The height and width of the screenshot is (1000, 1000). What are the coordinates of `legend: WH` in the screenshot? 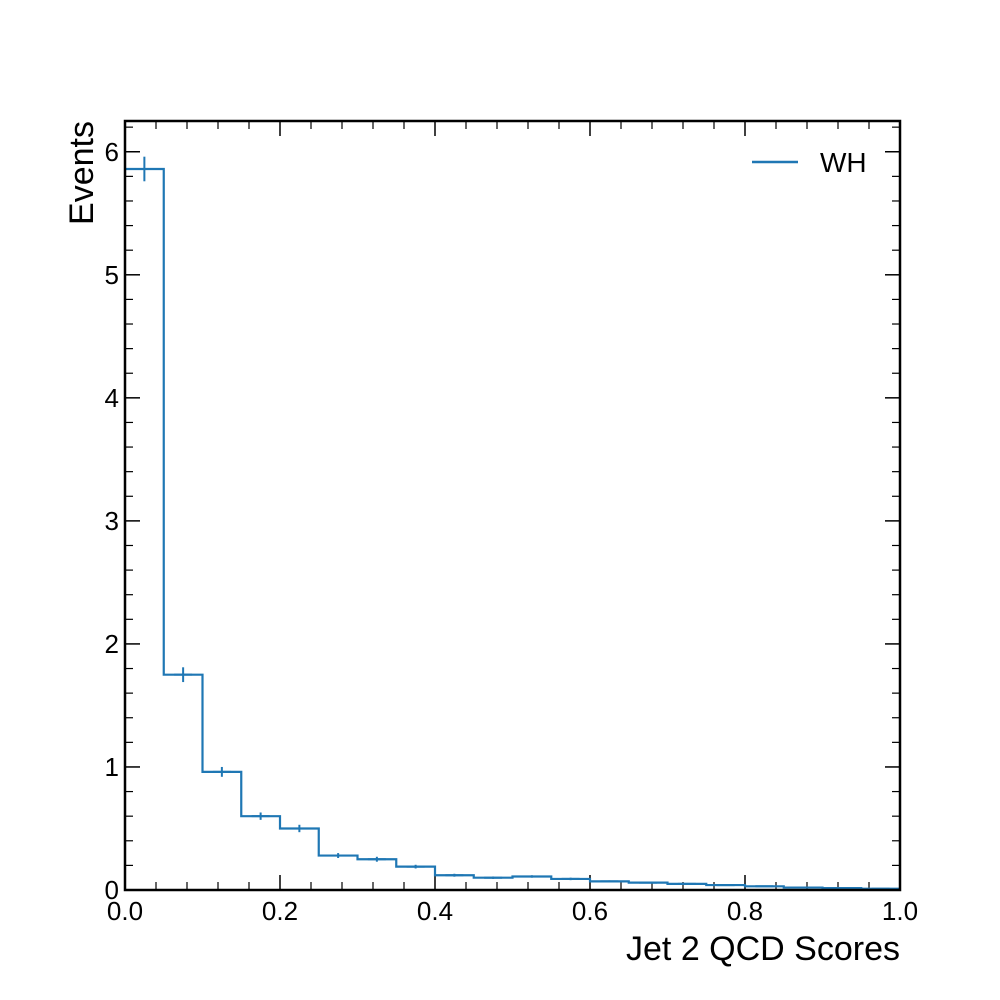 It's located at (809, 162).